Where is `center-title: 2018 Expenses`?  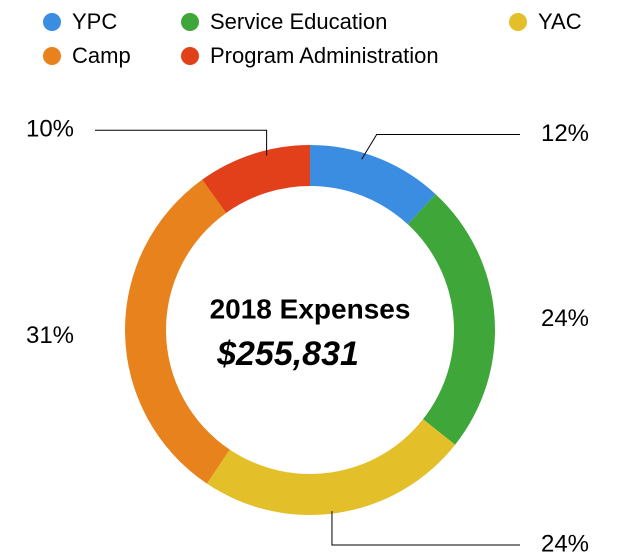
center-title: 2018 Expenses is located at coordinates (310, 308).